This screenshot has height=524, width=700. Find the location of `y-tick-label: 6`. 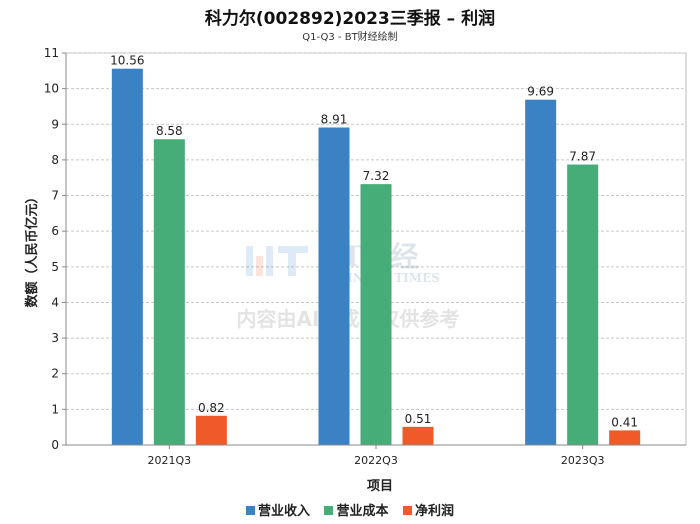

y-tick-label: 6 is located at coordinates (55, 231).